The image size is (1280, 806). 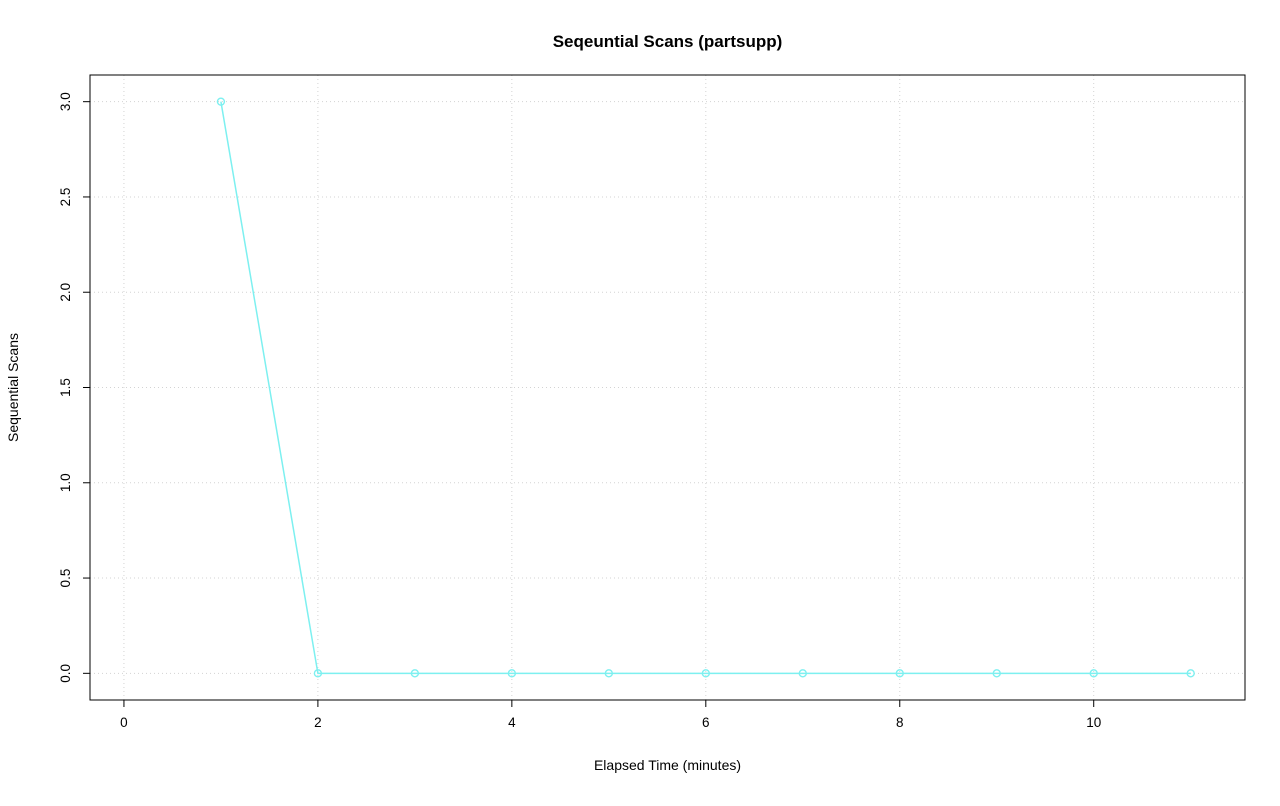 I want to click on x-axis-label: Elapsed Time (minutes), so click(x=667, y=765).